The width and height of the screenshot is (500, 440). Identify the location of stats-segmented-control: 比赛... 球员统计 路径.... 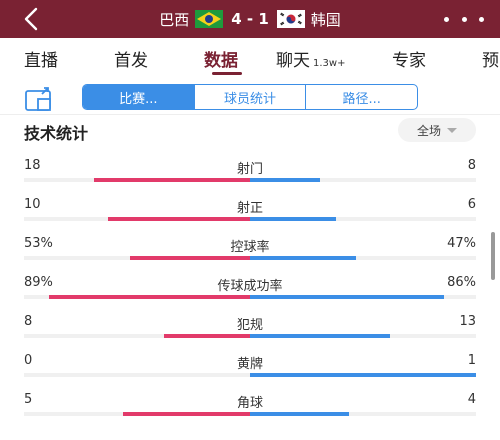
(250, 97).